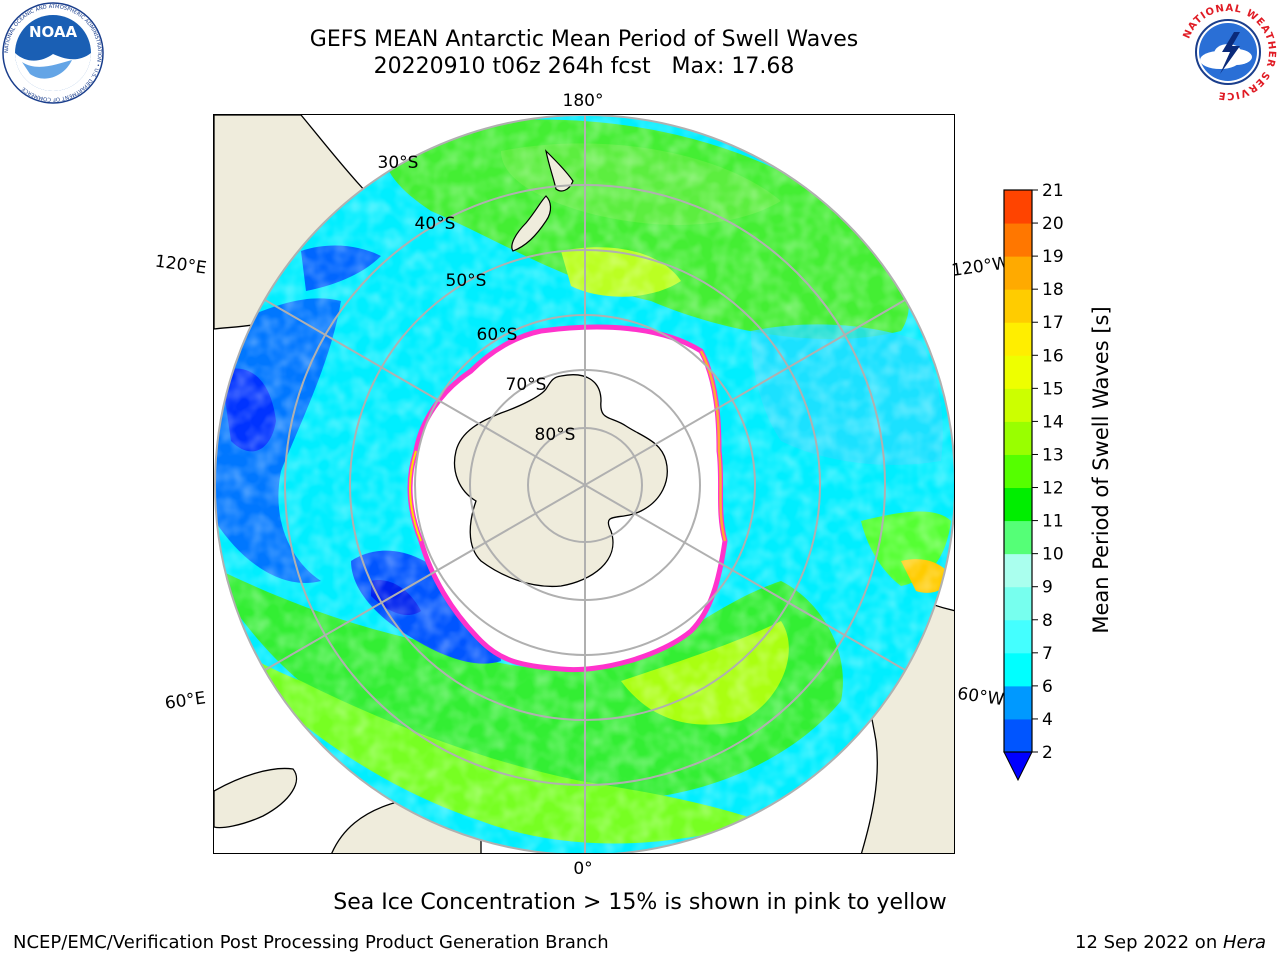 Image resolution: width=1280 pixels, height=960 pixels. I want to click on nws-logo: NATIONAL WEATHER SERVICE, so click(1228, 52).